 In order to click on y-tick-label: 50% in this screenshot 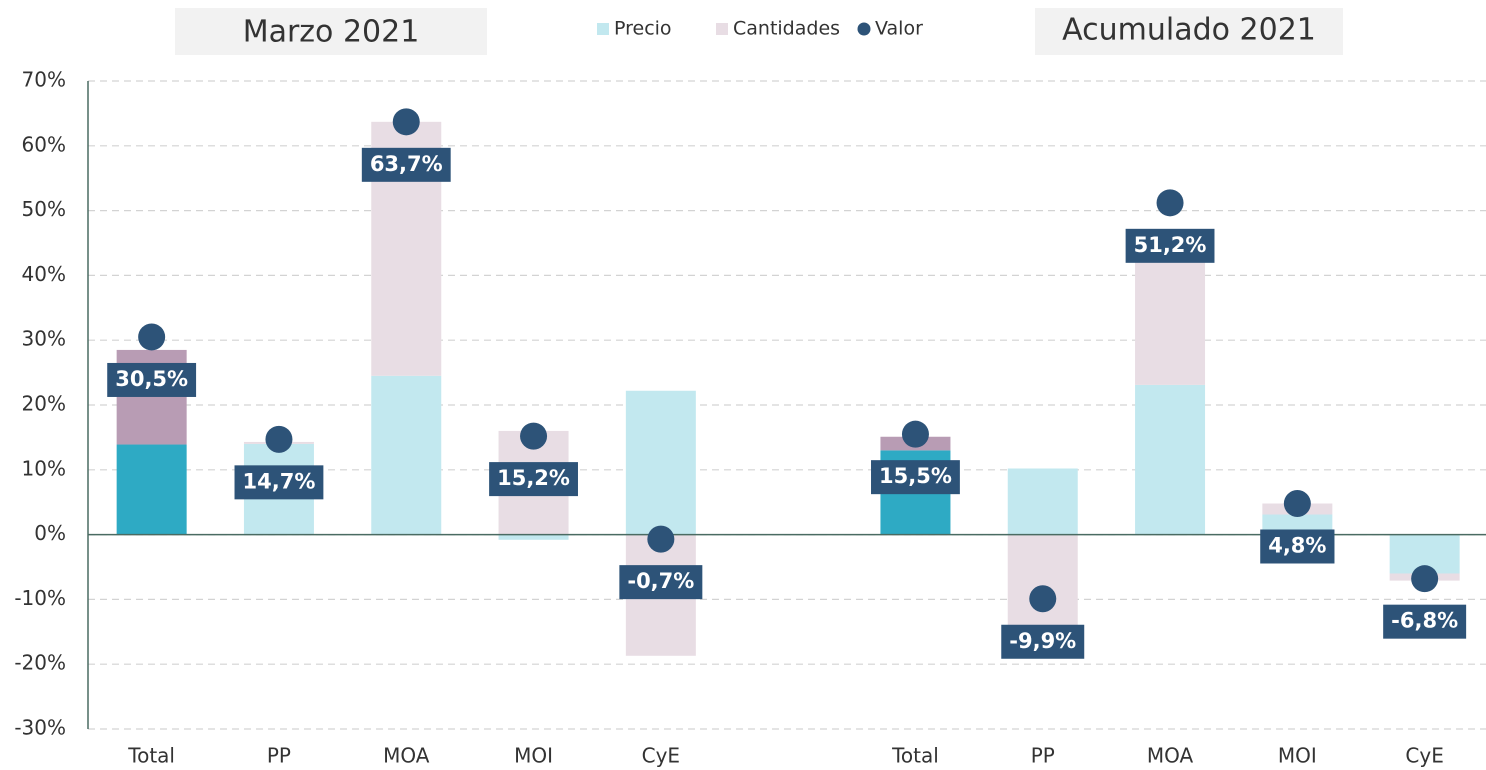, I will do `click(44, 209)`.